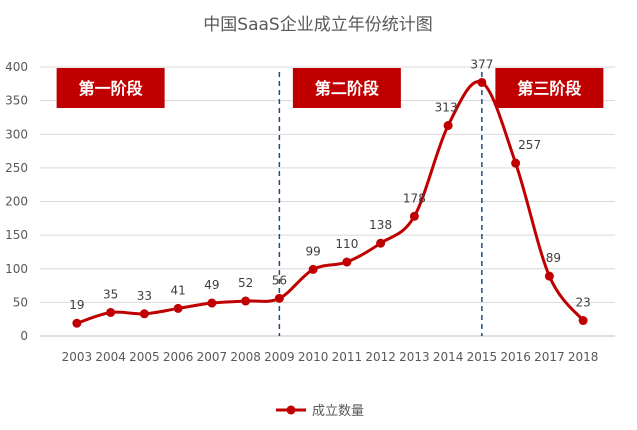 Image resolution: width=637 pixels, height=430 pixels. Describe the element at coordinates (245, 357) in the screenshot. I see `x-tick-label: 2008` at that location.